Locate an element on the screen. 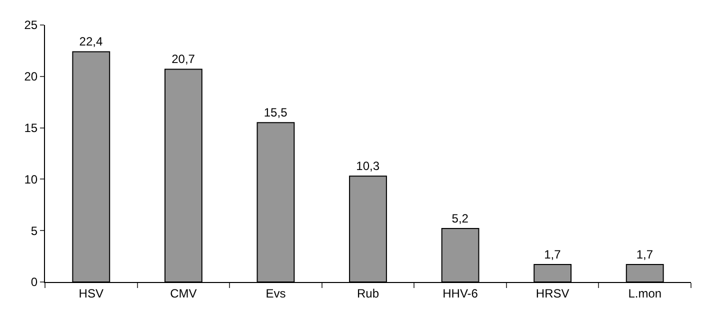 The width and height of the screenshot is (711, 322). x-tick-label: Rub is located at coordinates (368, 293).